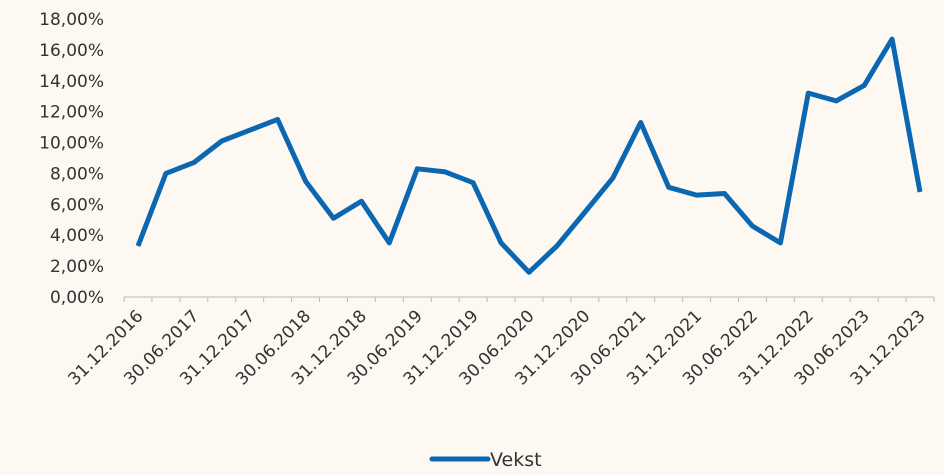 The width and height of the screenshot is (944, 475). I want to click on y-tick-label: 6,00%, so click(77, 205).